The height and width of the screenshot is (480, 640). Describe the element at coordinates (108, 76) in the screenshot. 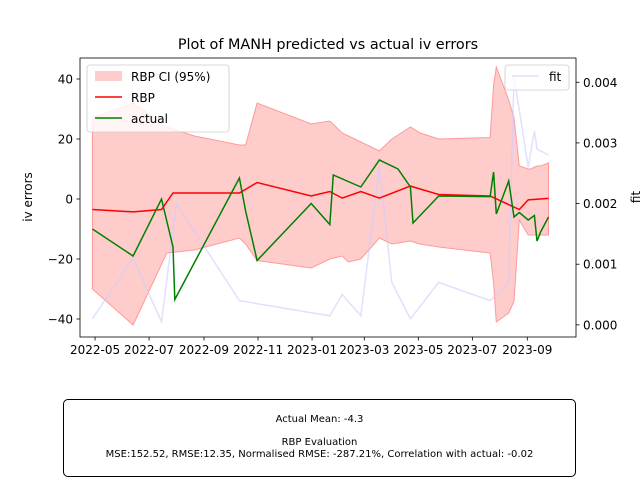

I see `legend-swatch-ci` at that location.